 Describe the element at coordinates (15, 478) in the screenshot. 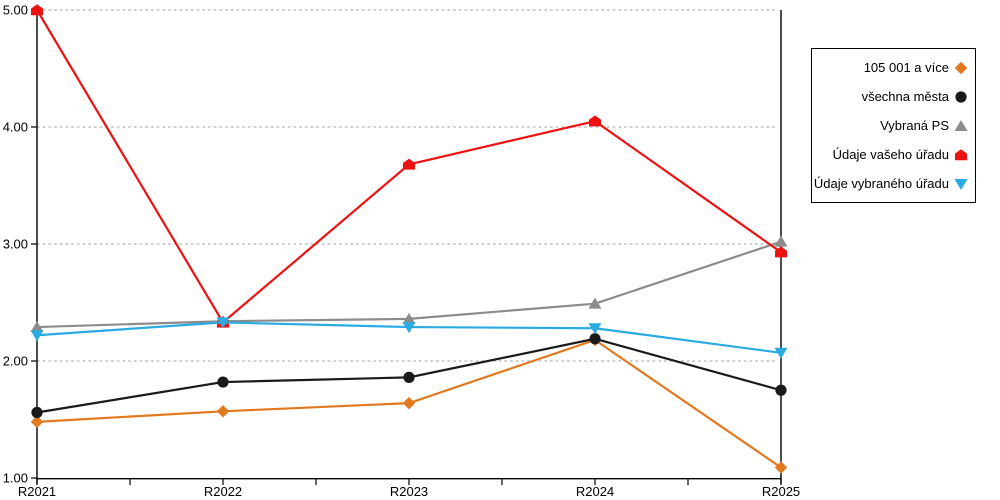

I see `y-tick-label: 1.00` at that location.